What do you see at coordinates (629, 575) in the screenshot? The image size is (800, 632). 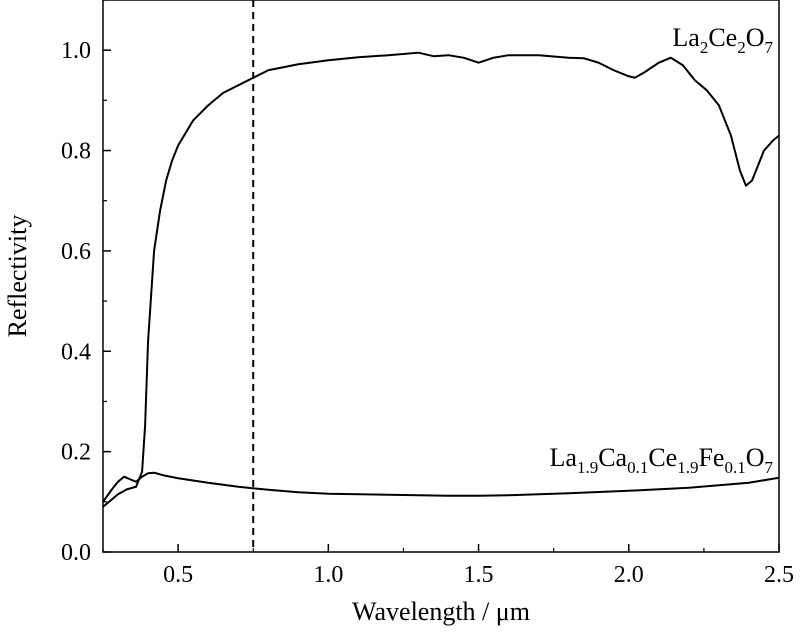 I see `x-tick-label: 2.0` at bounding box center [629, 575].